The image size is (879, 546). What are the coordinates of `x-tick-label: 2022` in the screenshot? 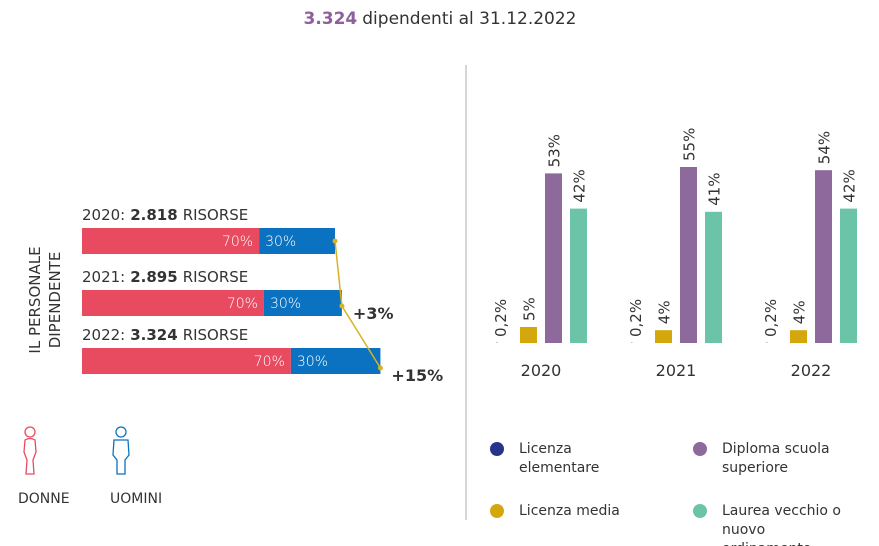 It's located at (811, 370).